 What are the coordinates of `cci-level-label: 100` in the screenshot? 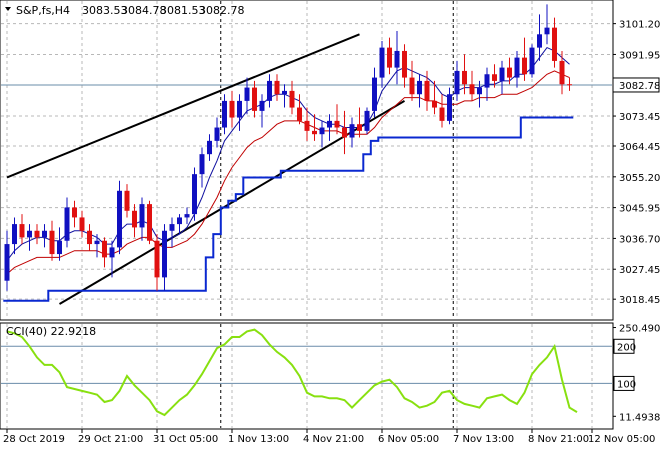 It's located at (626, 384).